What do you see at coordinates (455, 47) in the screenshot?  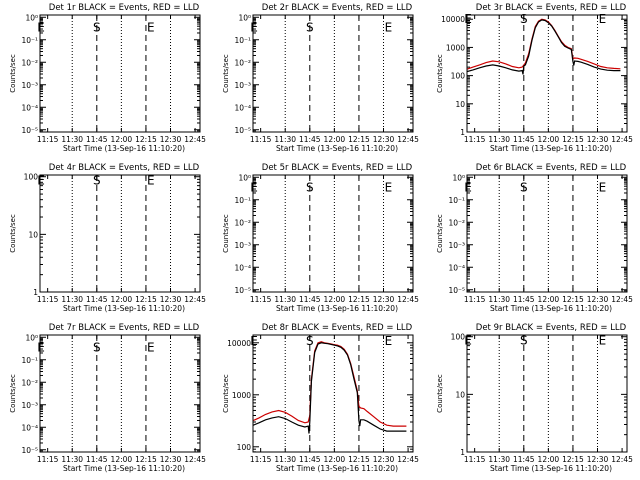 I see `y-tick-label: 1000` at bounding box center [455, 47].